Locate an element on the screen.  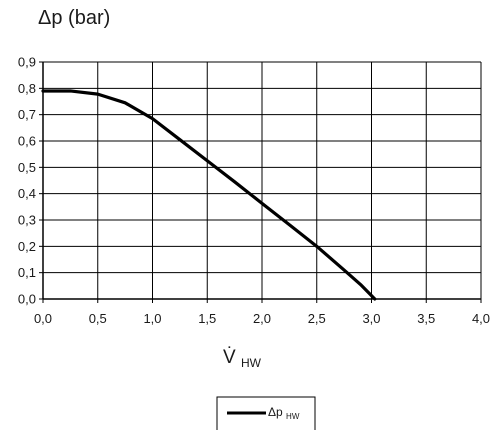
x-axis-title: V̇ HW is located at coordinates (242, 358).